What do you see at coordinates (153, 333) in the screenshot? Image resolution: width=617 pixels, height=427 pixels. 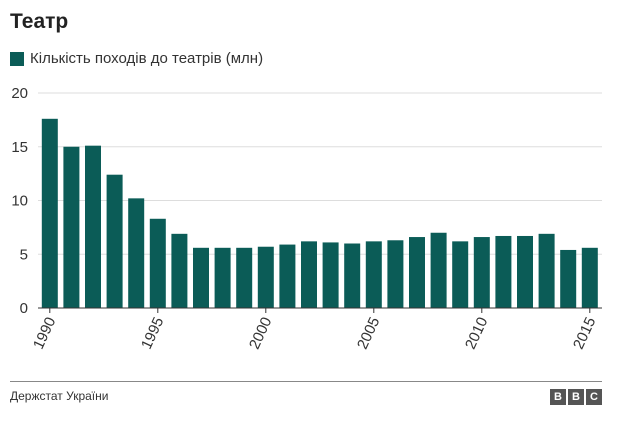 I see `x-tick-label: 1995` at bounding box center [153, 333].